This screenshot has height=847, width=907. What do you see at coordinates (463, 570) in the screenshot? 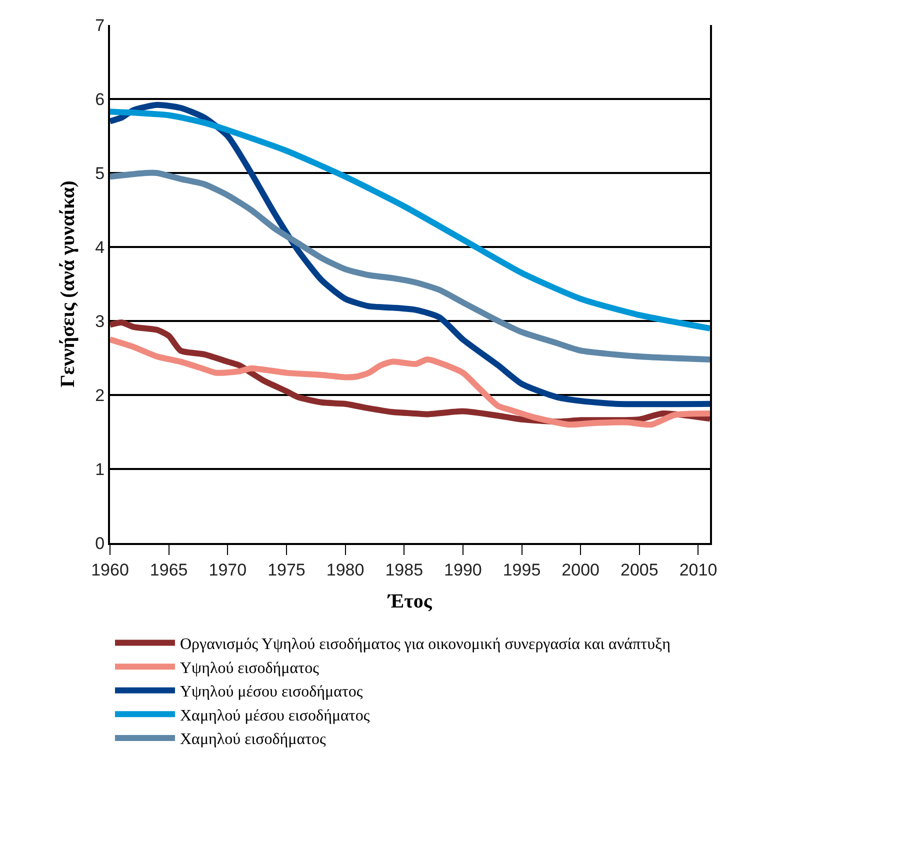
I see `x-tick-label: 1990` at bounding box center [463, 570].